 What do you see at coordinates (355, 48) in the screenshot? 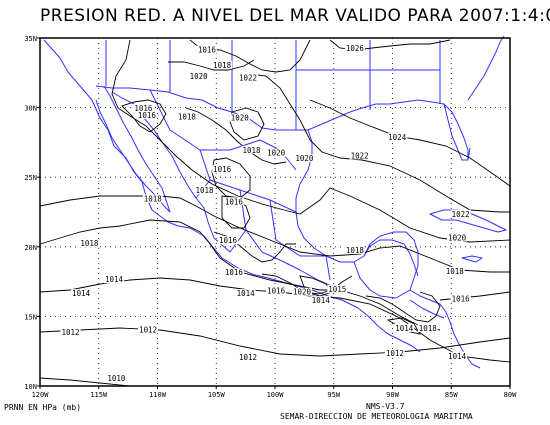
I see `isobar-label: 1026` at bounding box center [355, 48].